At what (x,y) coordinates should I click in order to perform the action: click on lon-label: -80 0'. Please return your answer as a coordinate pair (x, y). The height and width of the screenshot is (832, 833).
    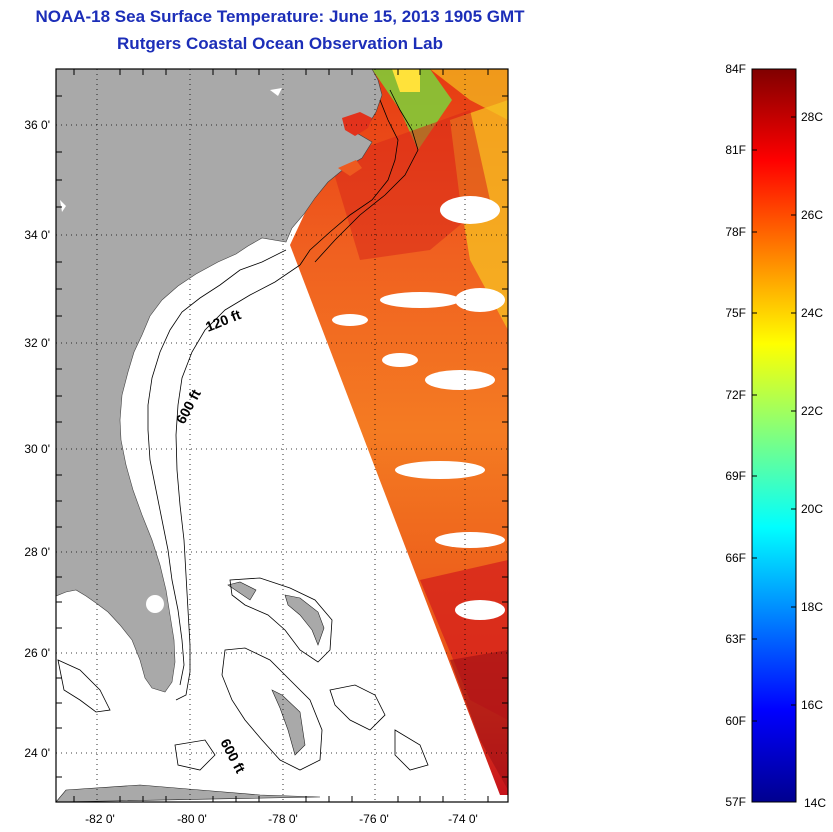
    Looking at the image, I should click on (192, 819).